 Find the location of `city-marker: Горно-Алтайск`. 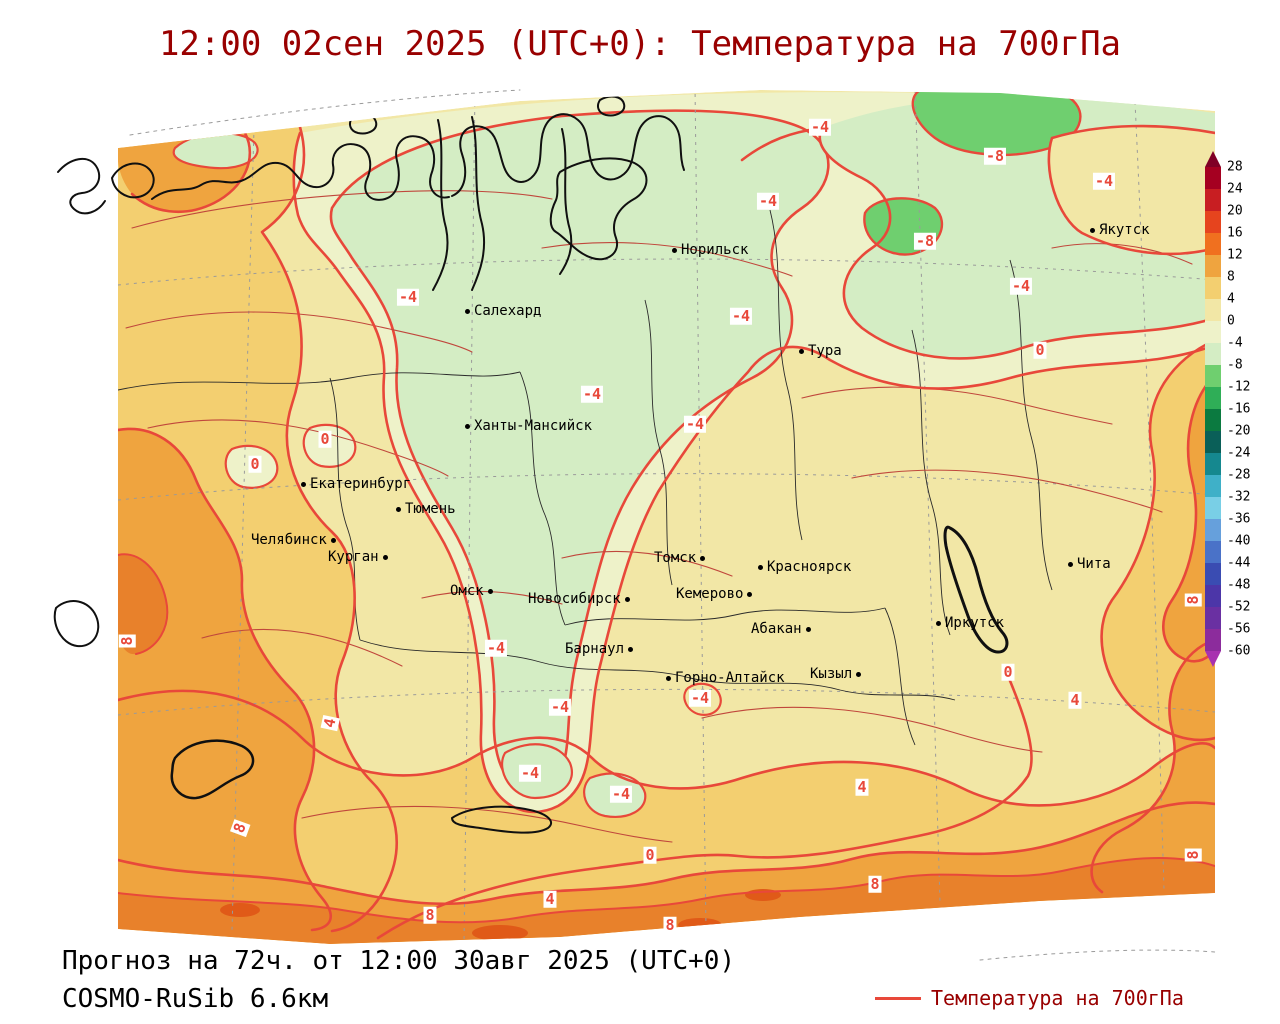

city-marker: Горно-Алтайск is located at coordinates (725, 678).